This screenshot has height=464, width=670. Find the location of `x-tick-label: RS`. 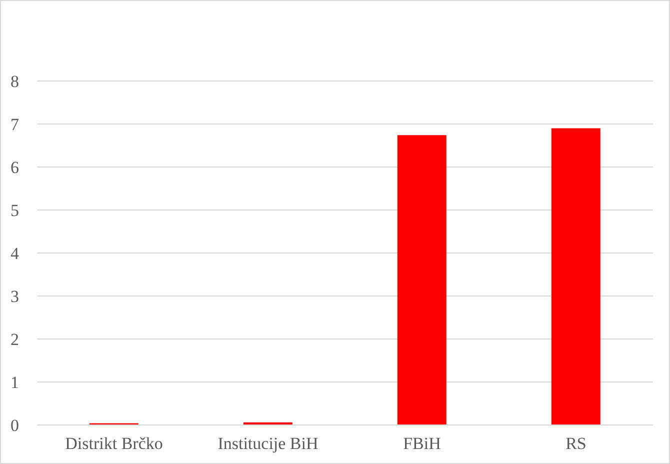

x-tick-label: RS is located at coordinates (576, 444).